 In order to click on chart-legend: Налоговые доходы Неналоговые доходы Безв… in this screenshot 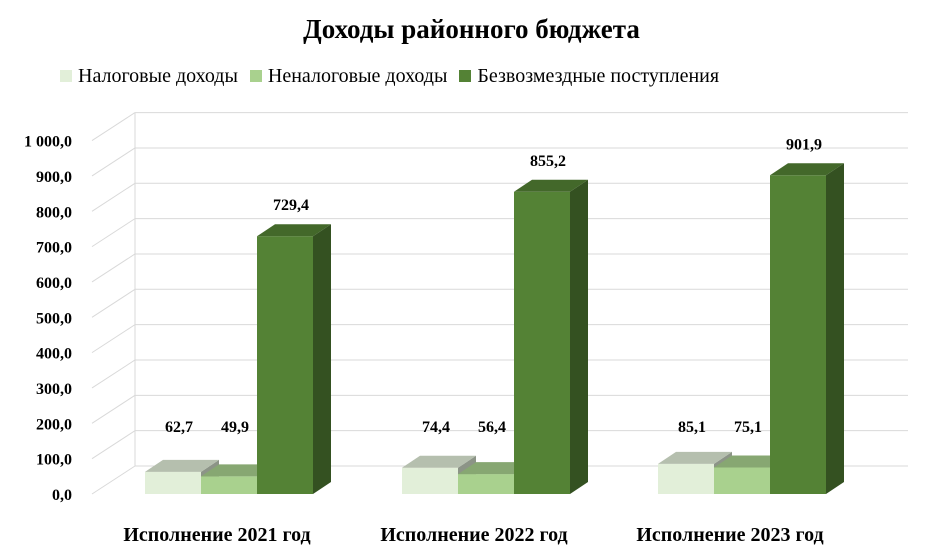, I will do `click(395, 76)`.